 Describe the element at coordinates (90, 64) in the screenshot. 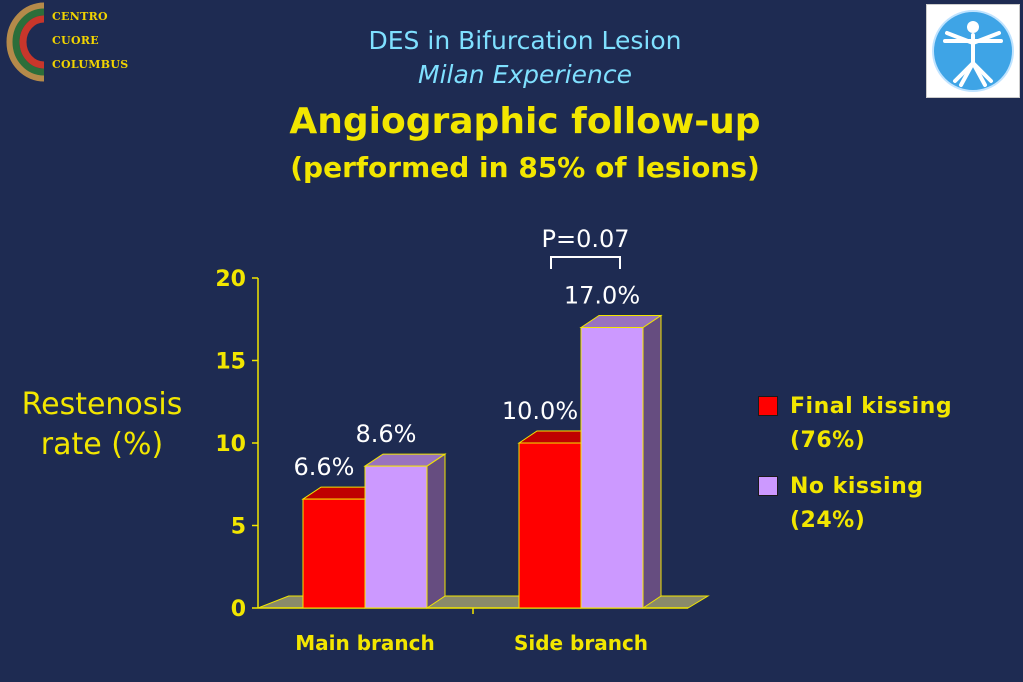

I see `logo-line-3: COLUMBUS` at that location.